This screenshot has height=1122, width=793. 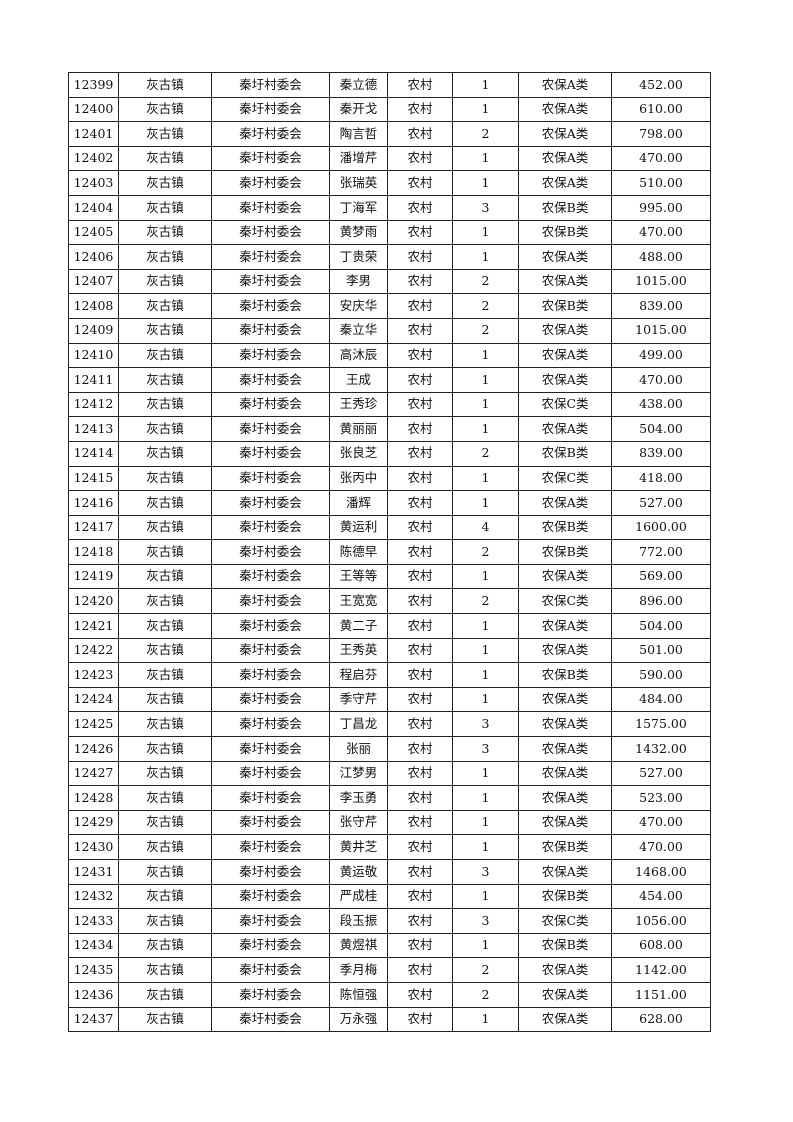 What do you see at coordinates (358, 330) in the screenshot?
I see `name-cell: 秦立华` at bounding box center [358, 330].